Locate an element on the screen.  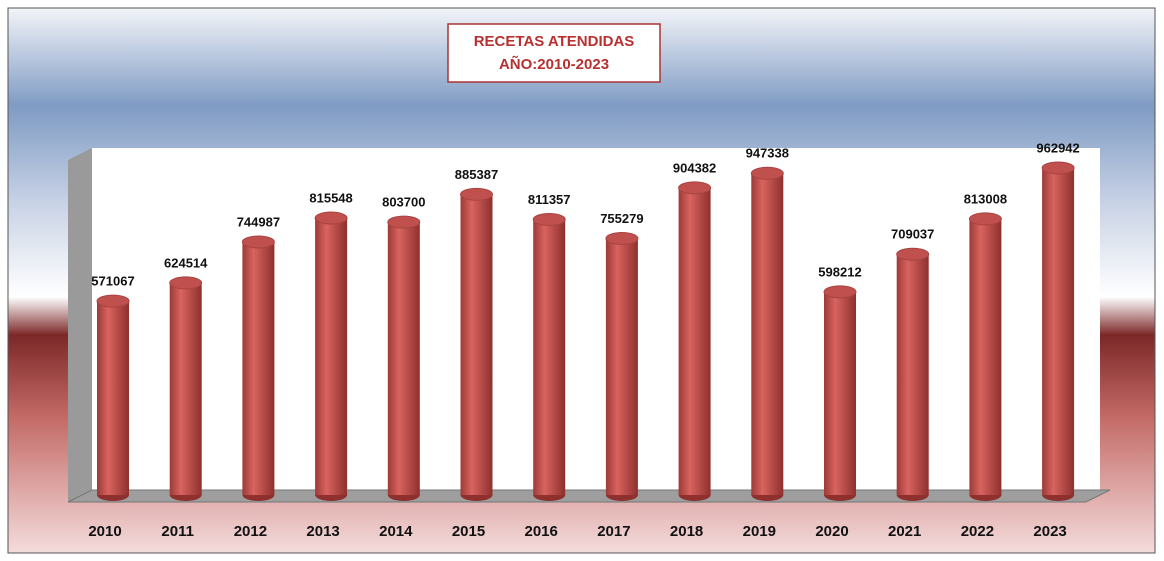
x-tick-label: 2022 is located at coordinates (977, 531).